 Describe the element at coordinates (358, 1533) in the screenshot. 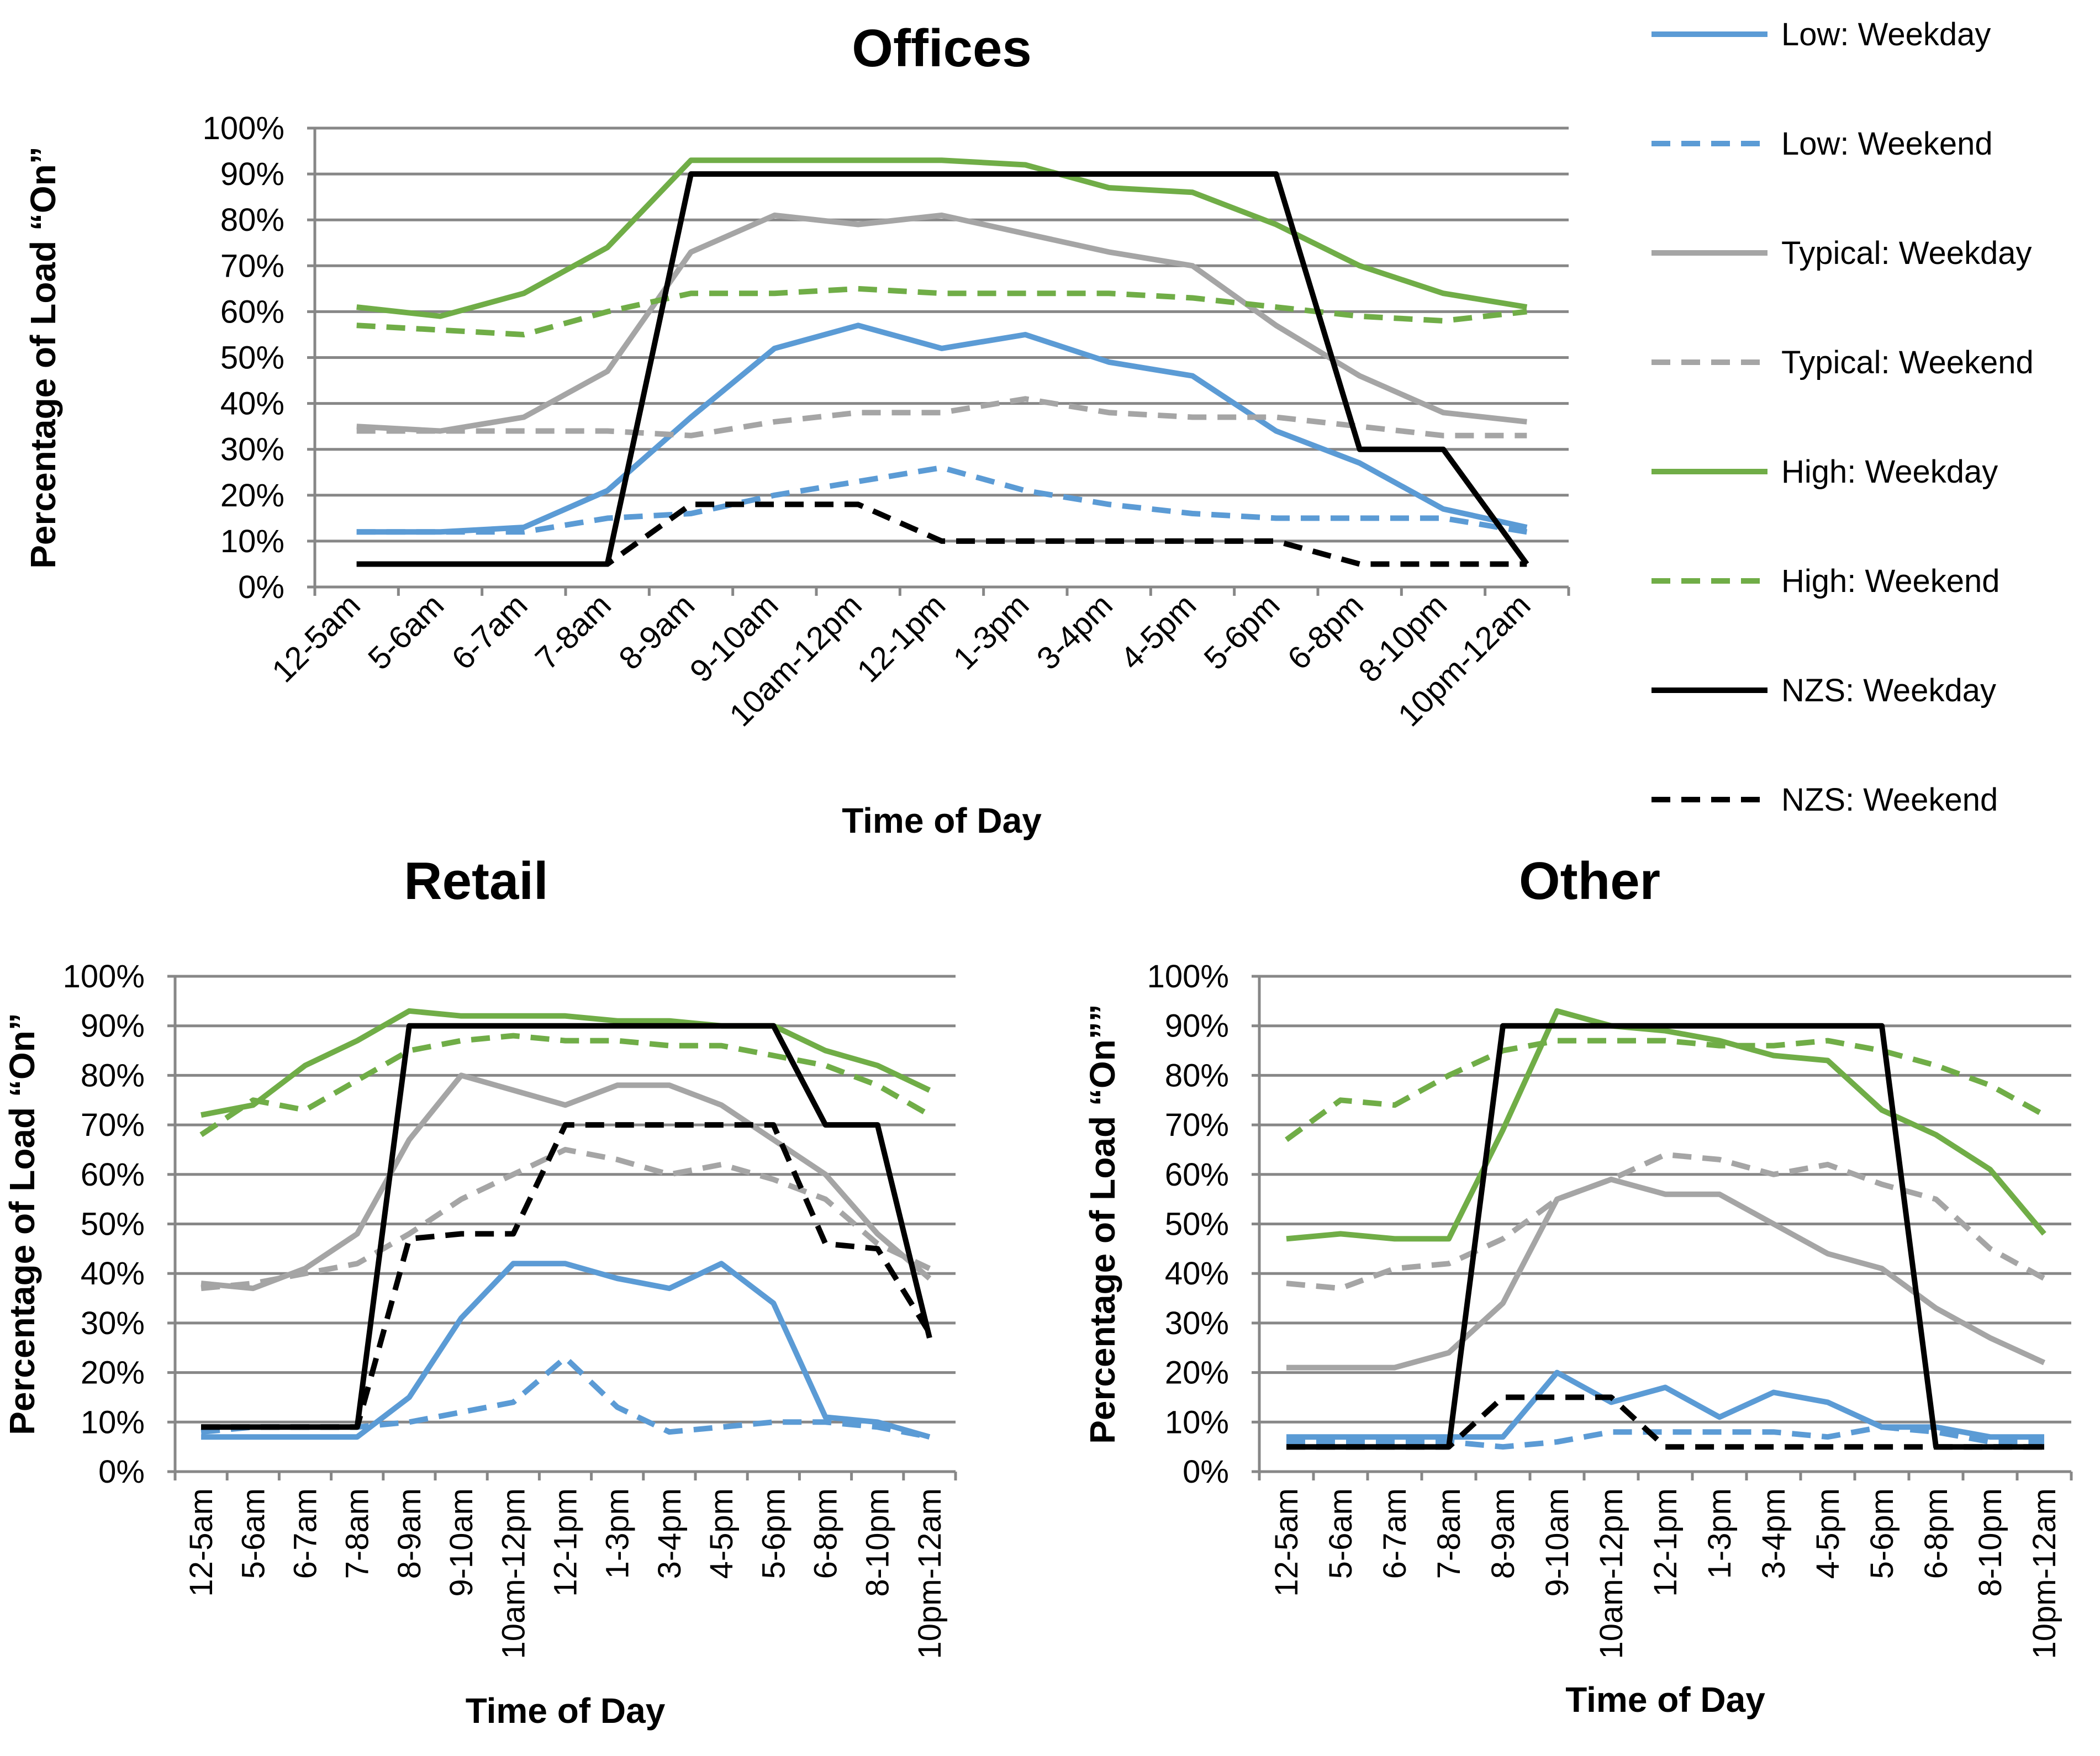

I see `retail-x-tick-label: 7-8am` at that location.